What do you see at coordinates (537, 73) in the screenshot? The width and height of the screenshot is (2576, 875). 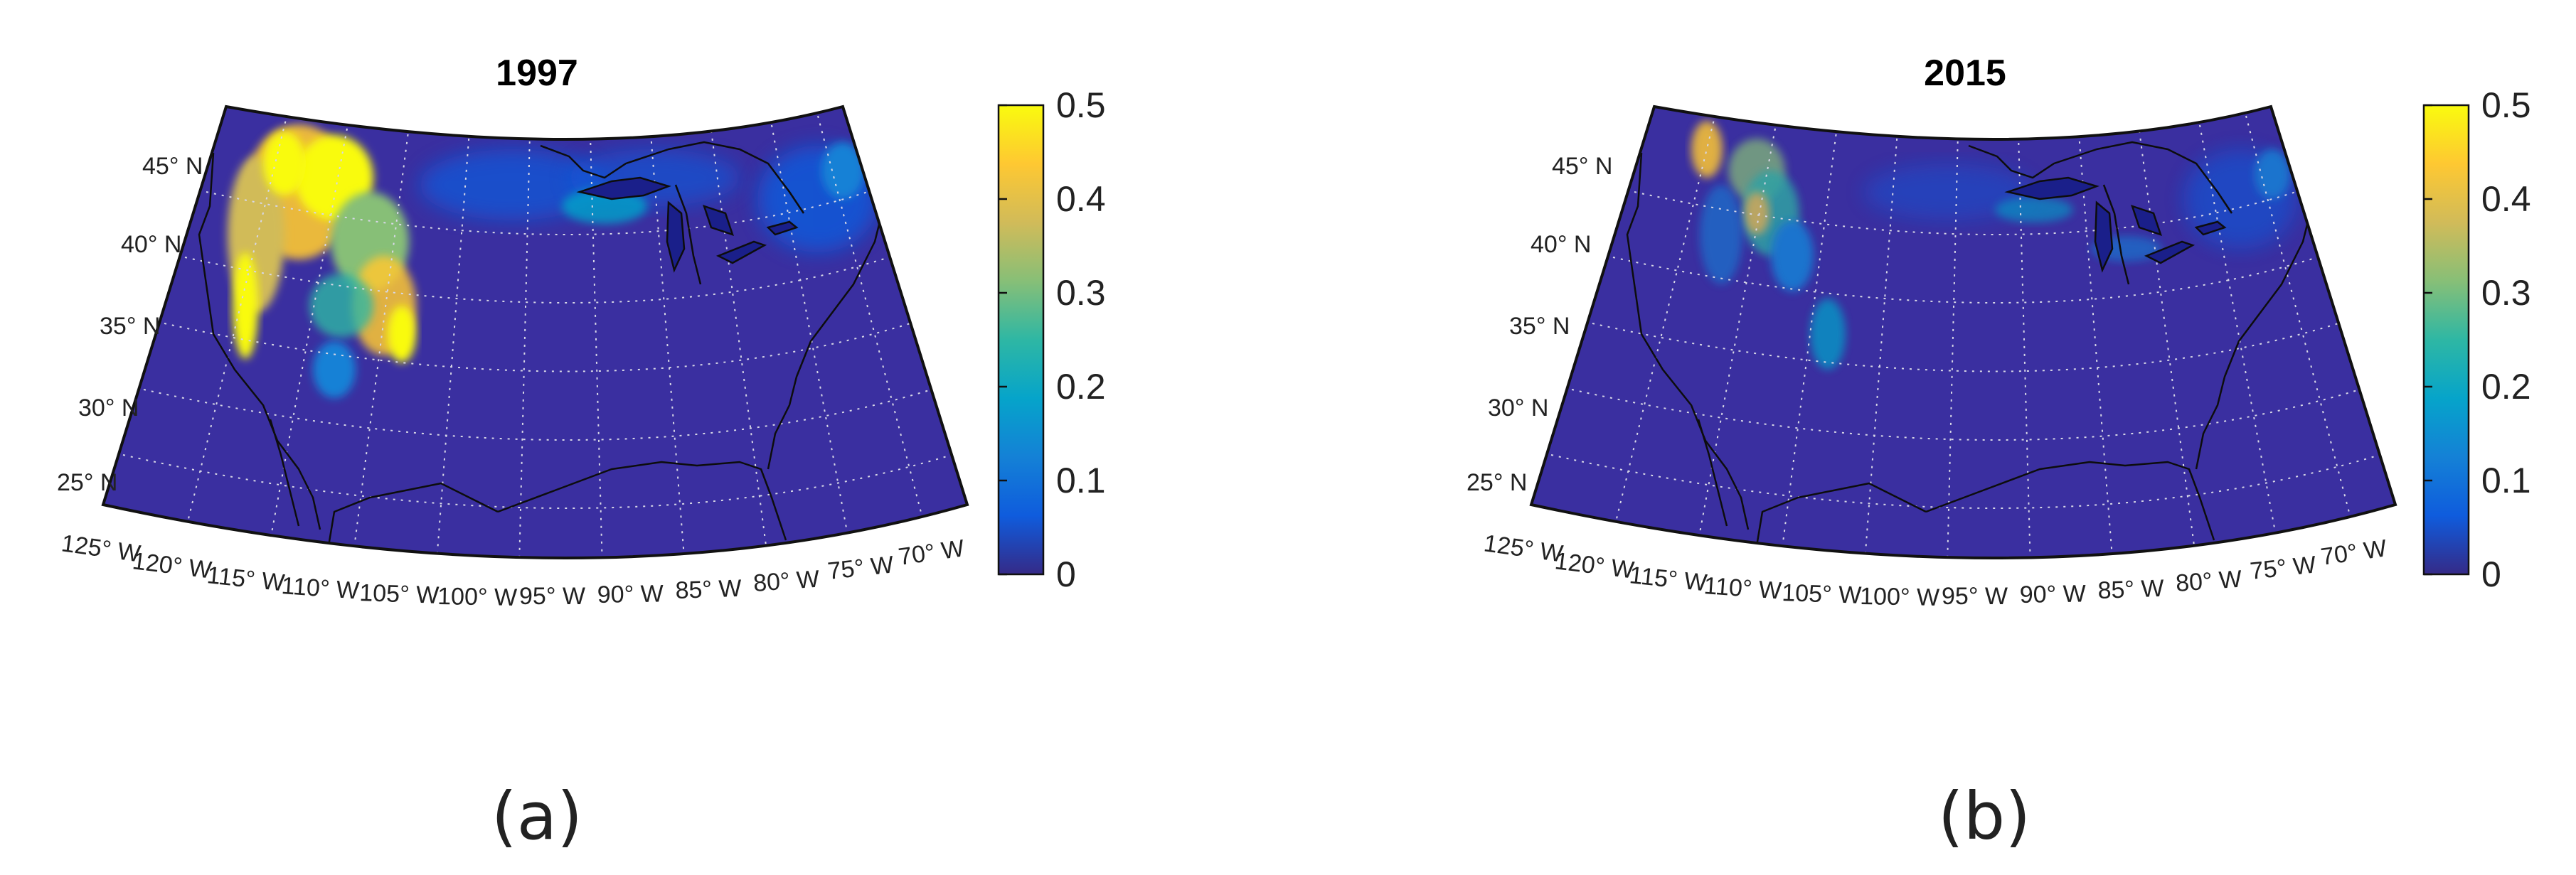 I see `panel-title: 1997` at bounding box center [537, 73].